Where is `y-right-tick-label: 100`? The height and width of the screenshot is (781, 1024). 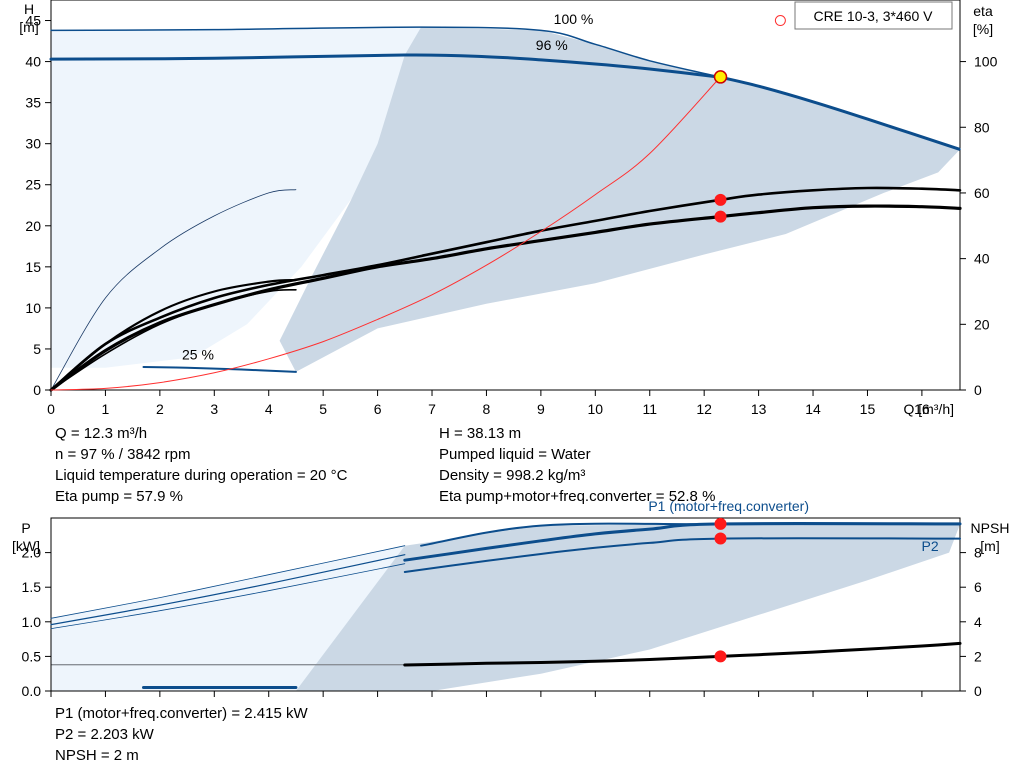 y-right-tick-label: 100 is located at coordinates (986, 62).